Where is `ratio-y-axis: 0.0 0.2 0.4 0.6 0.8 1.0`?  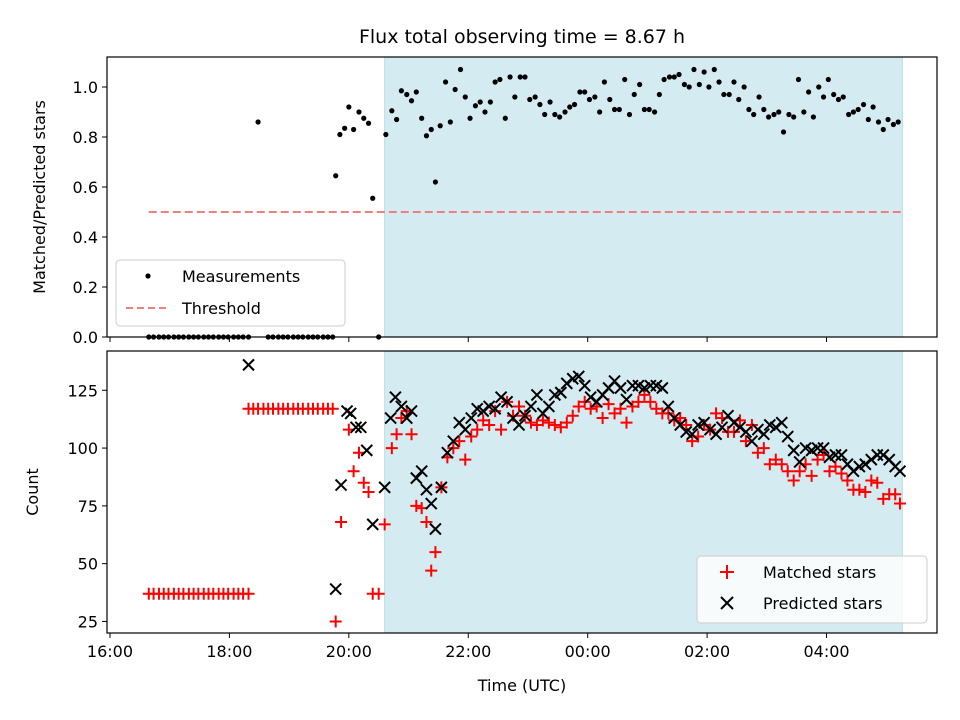
ratio-y-axis: 0.0 0.2 0.4 0.6 0.8 1.0 is located at coordinates (90, 212).